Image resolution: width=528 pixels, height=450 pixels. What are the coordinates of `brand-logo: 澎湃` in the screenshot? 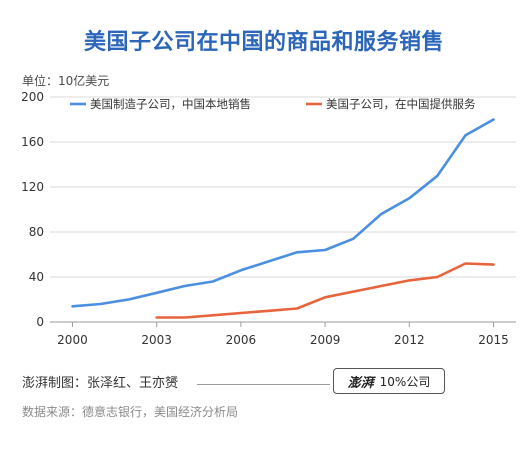 It's located at (360, 383).